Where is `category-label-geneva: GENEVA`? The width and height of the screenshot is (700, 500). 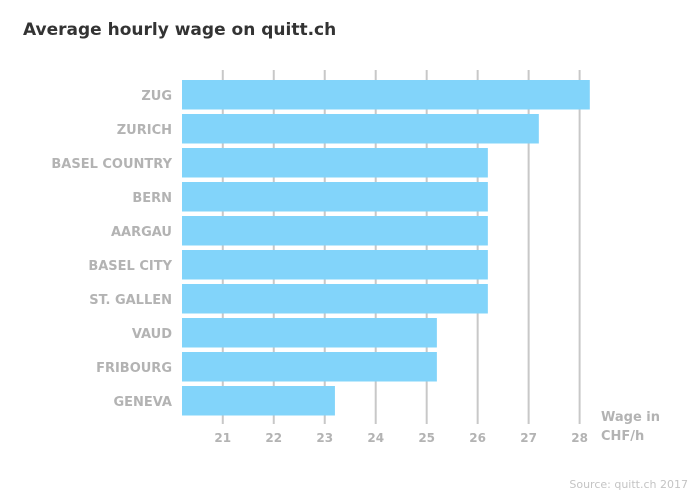 category-label-geneva: GENEVA is located at coordinates (142, 402).